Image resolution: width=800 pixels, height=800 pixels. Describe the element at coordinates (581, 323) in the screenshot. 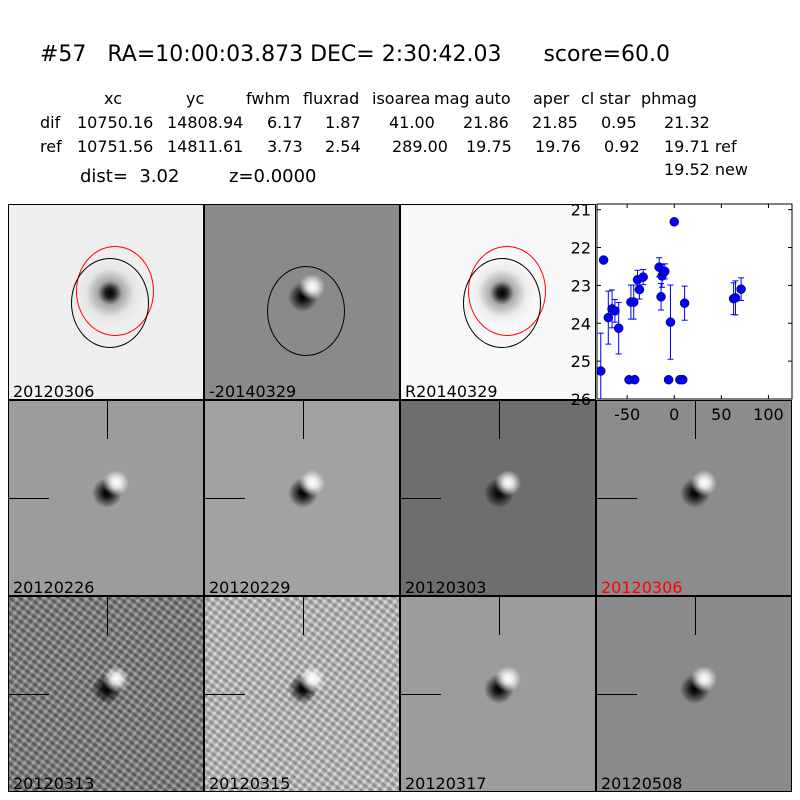

I see `y-tick-label: 24` at that location.